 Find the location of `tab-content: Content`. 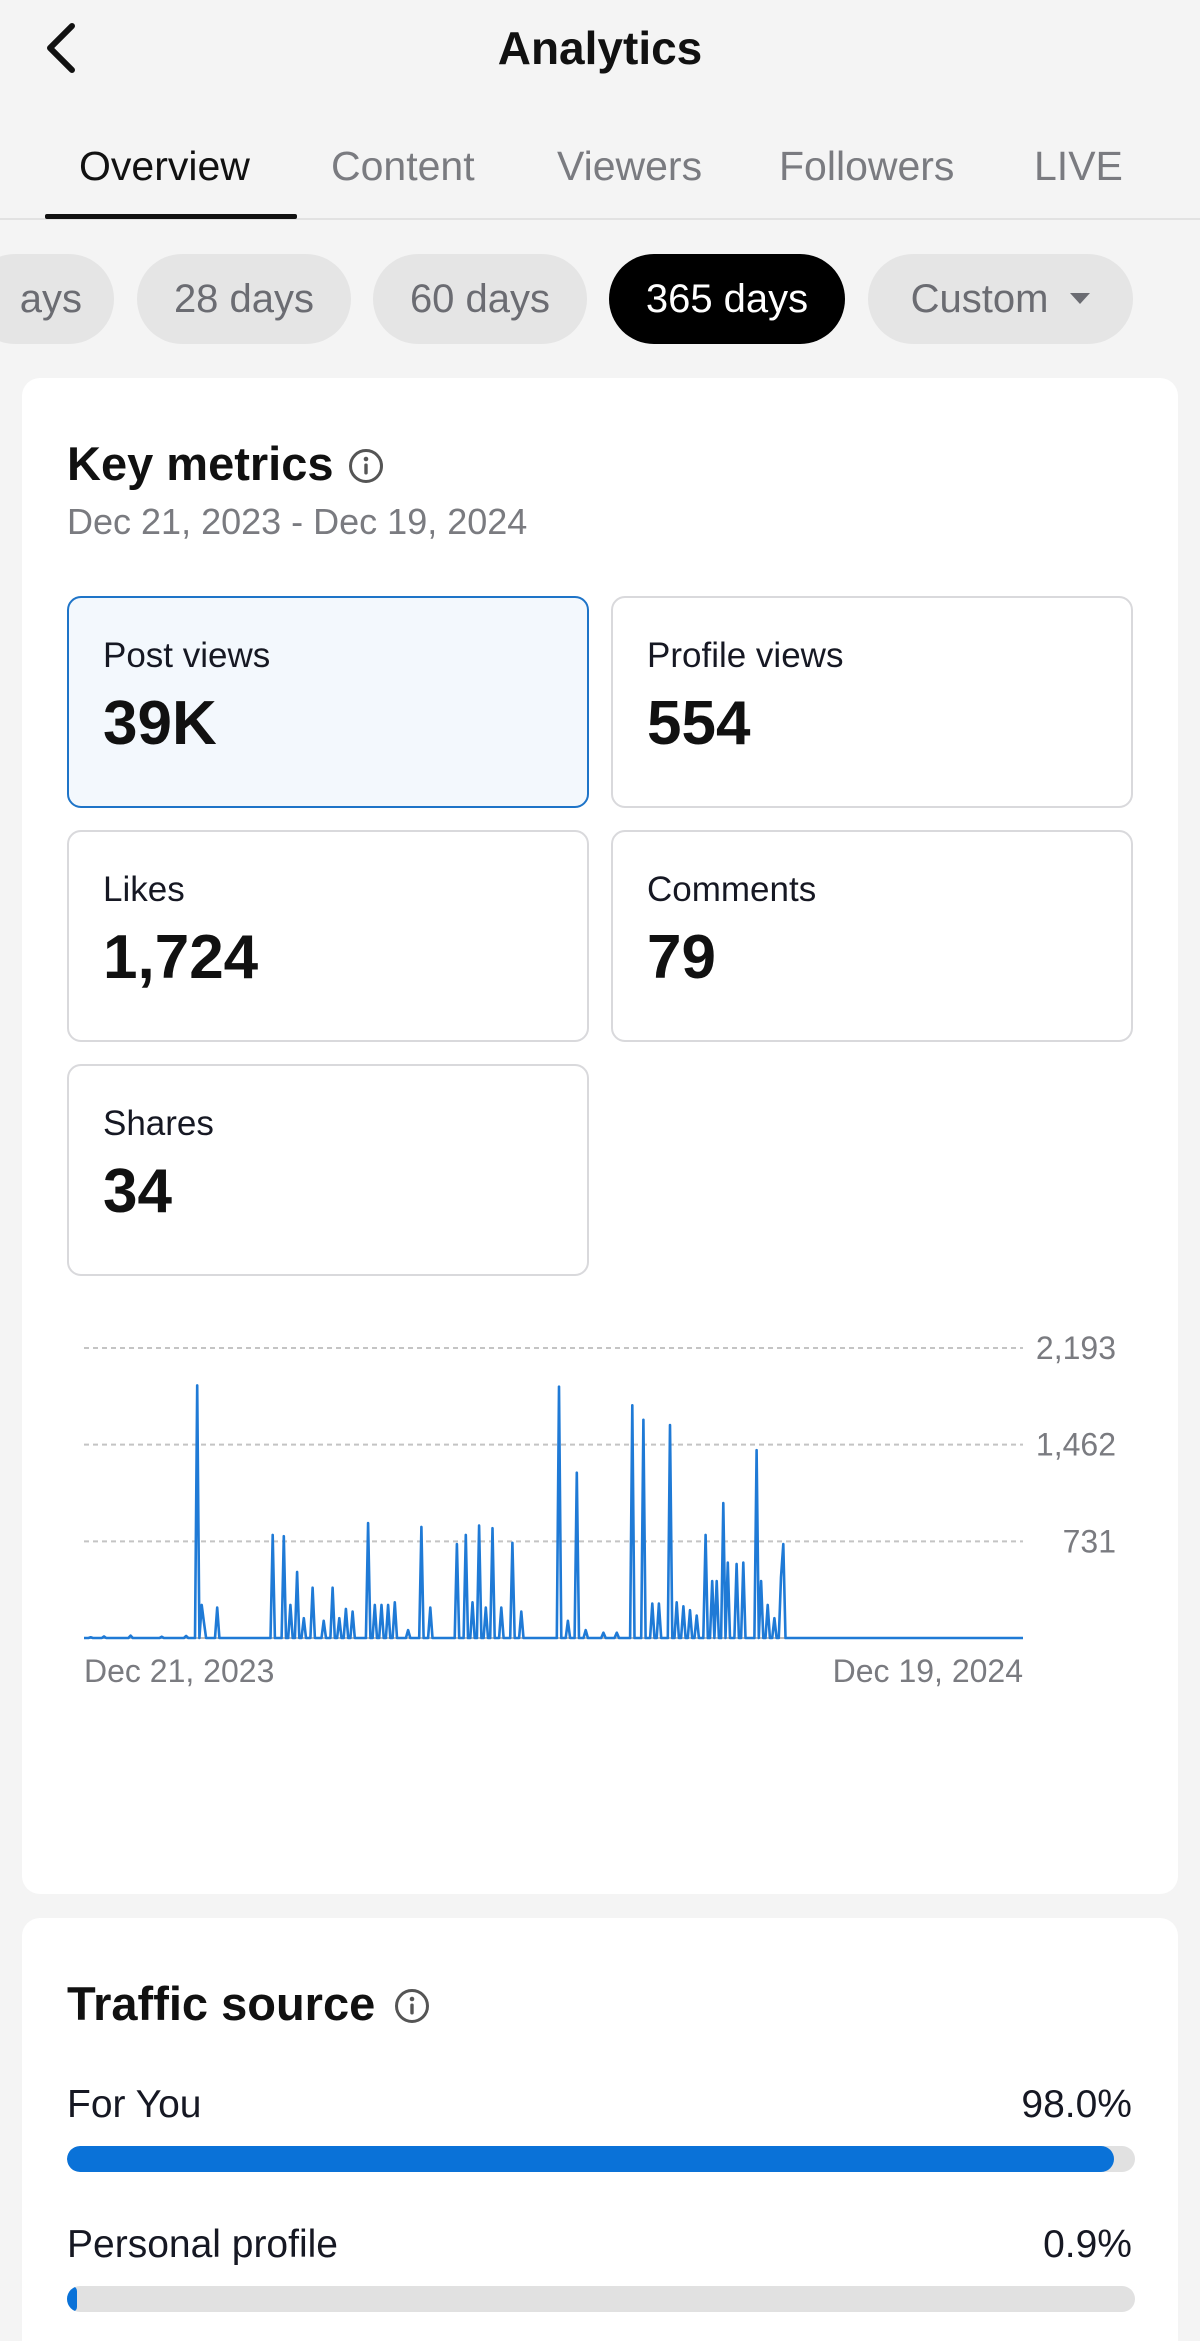

tab-content: Content is located at coordinates (403, 166).